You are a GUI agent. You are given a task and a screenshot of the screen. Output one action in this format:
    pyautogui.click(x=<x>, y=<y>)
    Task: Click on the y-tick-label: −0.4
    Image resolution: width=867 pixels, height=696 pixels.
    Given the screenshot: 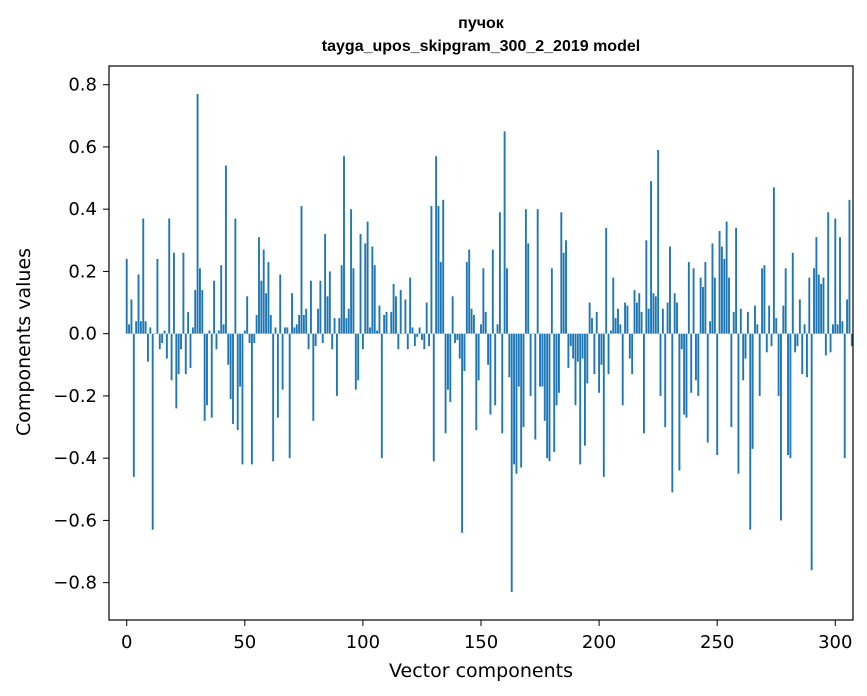 What is the action you would take?
    pyautogui.click(x=75, y=458)
    